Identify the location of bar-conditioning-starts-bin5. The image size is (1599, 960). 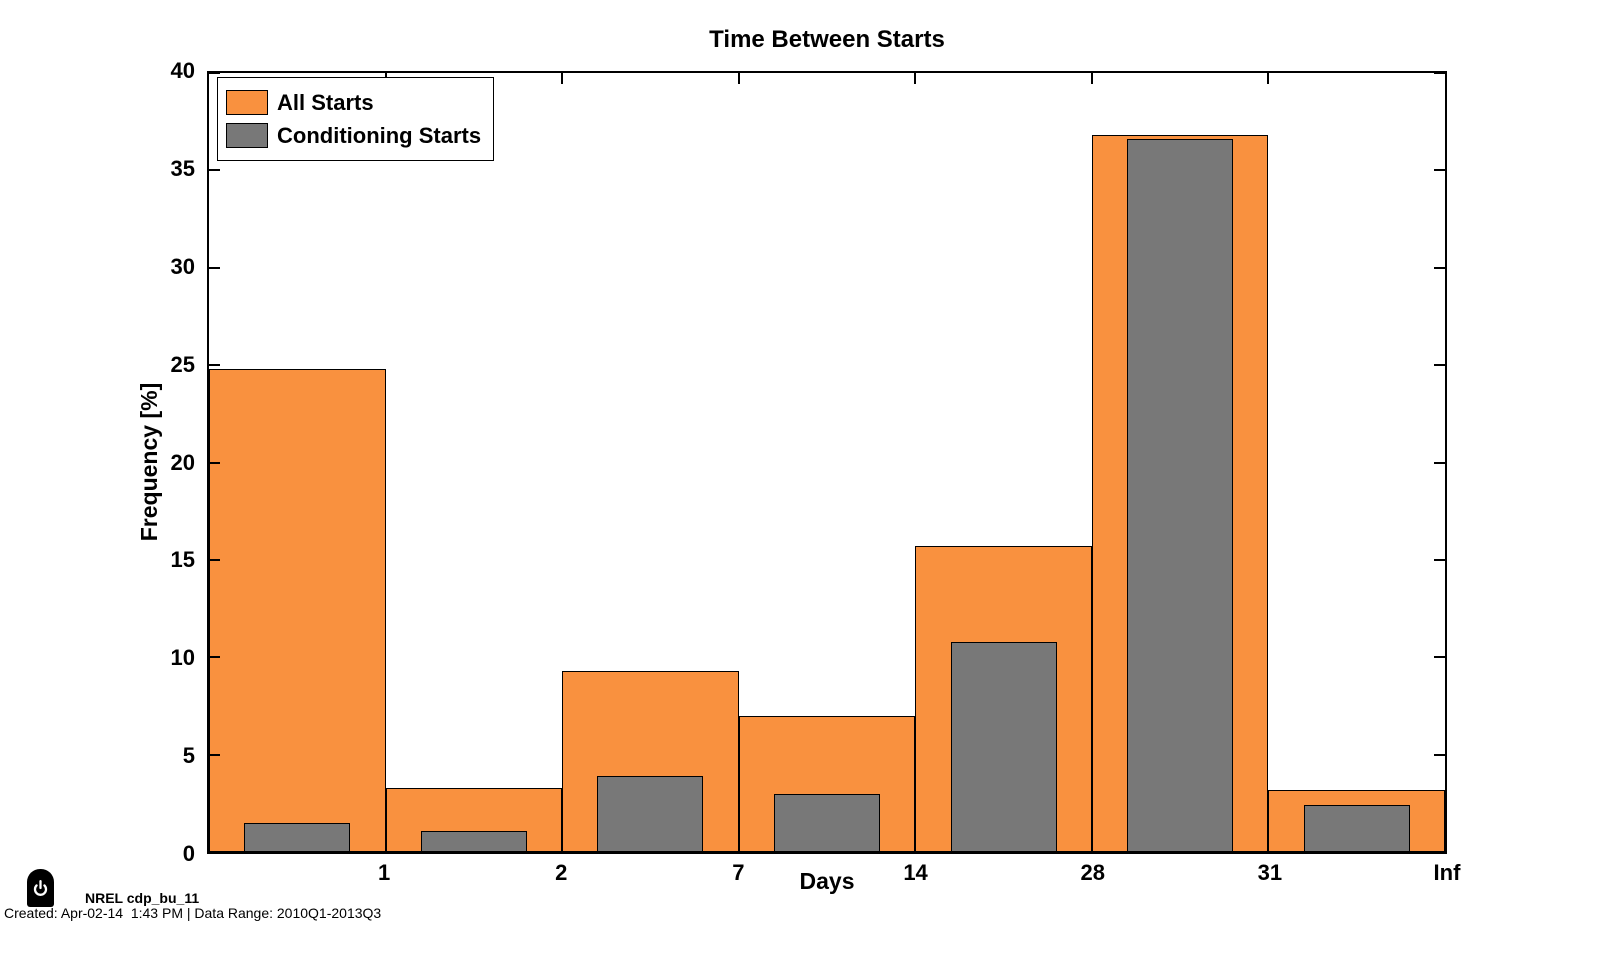
(1003, 746).